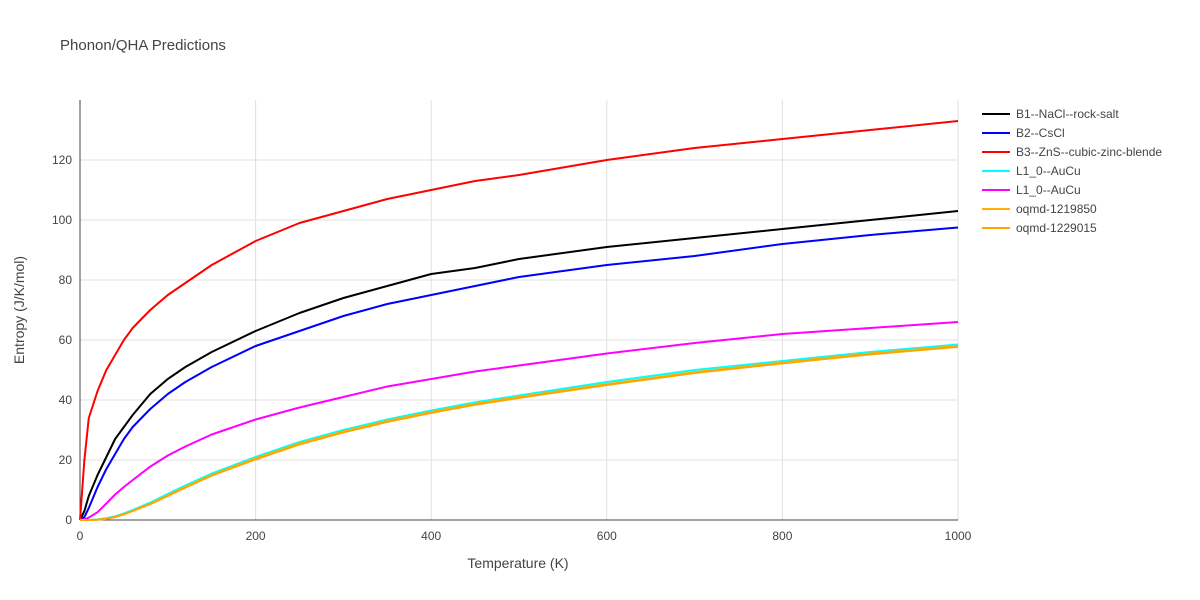 This screenshot has height=600, width=1200. Describe the element at coordinates (607, 536) in the screenshot. I see `x-tick-label: 600` at that location.